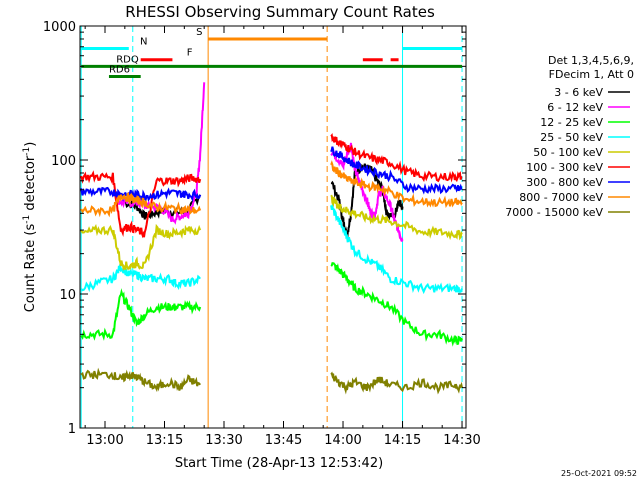  Describe the element at coordinates (578, 92) in the screenshot. I see `legend-label-3-6-kev: 3 - 6 keV` at that location.